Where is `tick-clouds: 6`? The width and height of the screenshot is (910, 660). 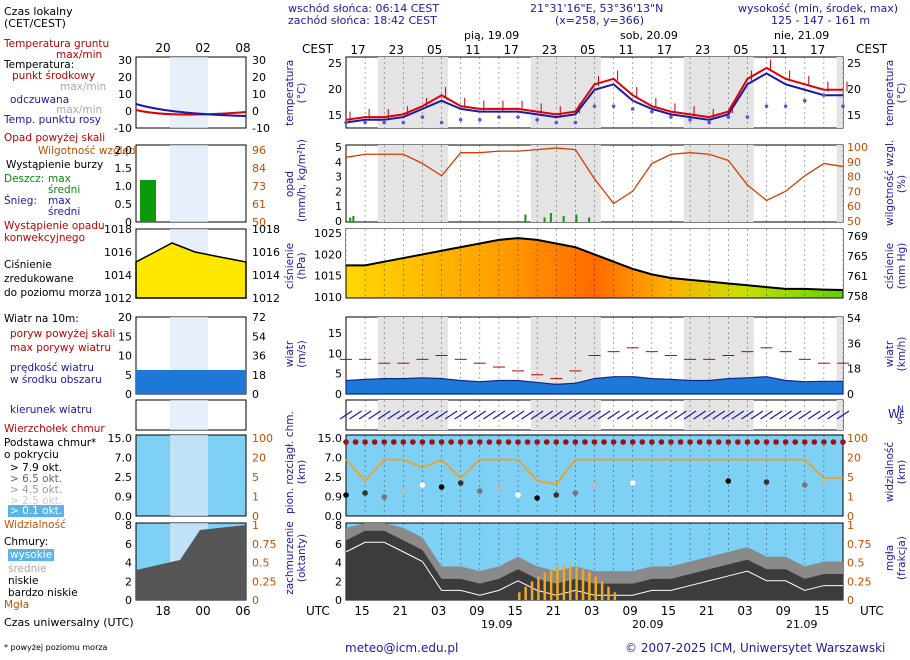 tick-clouds: 6 is located at coordinates (338, 544).